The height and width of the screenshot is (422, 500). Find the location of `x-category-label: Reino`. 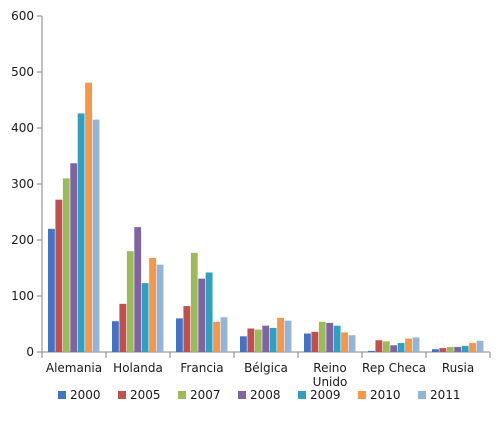

x-category-label: Reino is located at coordinates (329, 368).